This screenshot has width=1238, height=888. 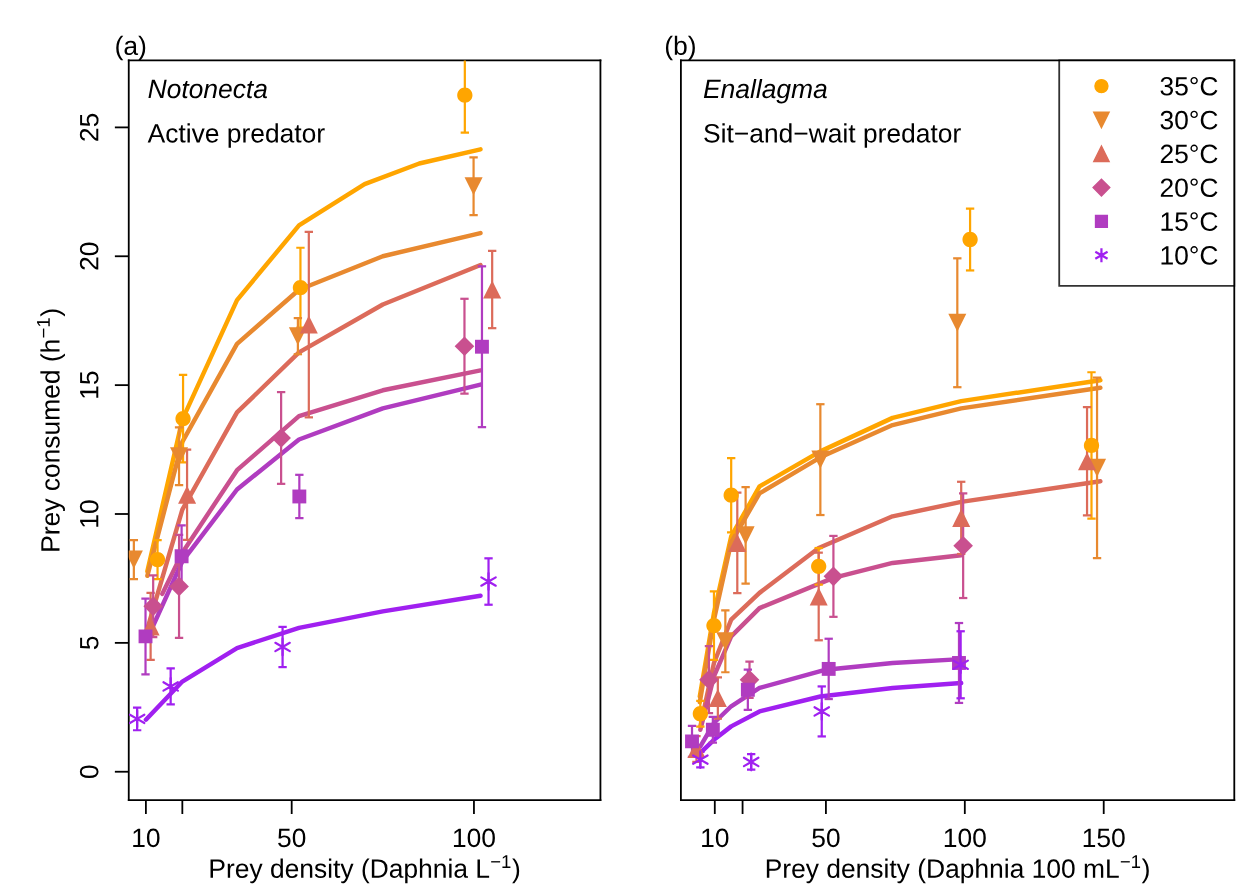 What do you see at coordinates (680, 48) in the screenshot?
I see `chart-title: (b)` at bounding box center [680, 48].